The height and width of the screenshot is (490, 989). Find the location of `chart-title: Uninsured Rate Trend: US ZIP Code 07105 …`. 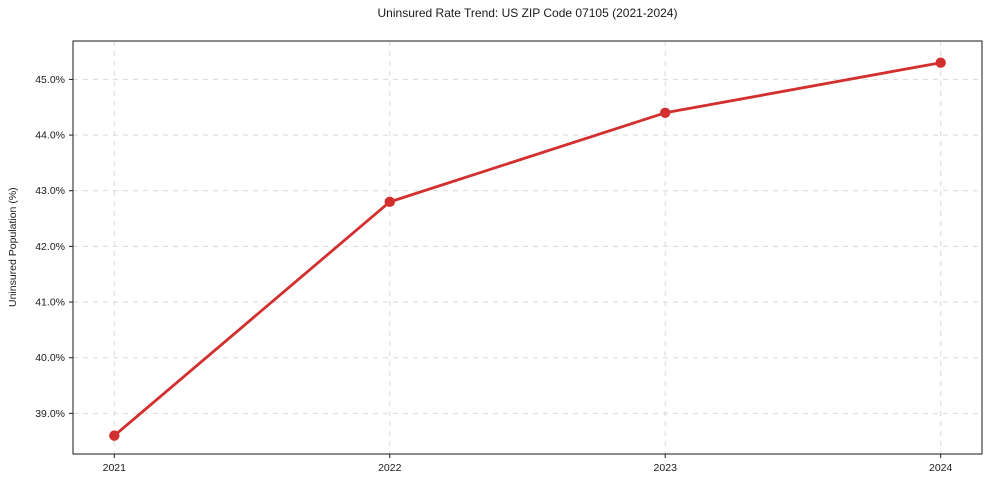

chart-title: Uninsured Rate Trend: US ZIP Code 07105 … is located at coordinates (527, 13).